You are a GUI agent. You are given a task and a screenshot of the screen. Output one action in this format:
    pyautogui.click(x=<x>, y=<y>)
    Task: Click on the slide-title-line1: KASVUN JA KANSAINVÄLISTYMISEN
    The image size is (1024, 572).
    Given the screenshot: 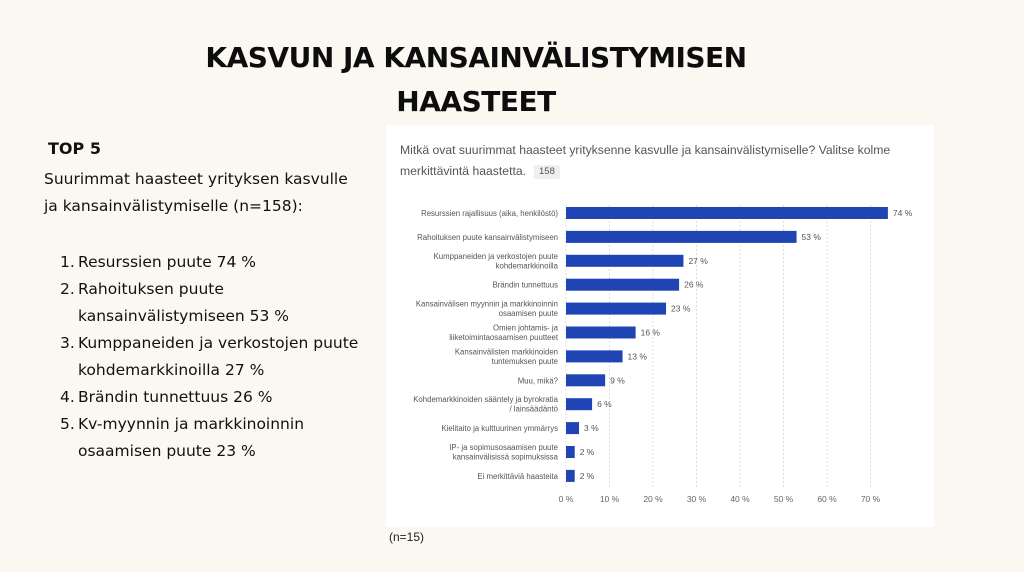 What is the action you would take?
    pyautogui.click(x=476, y=57)
    